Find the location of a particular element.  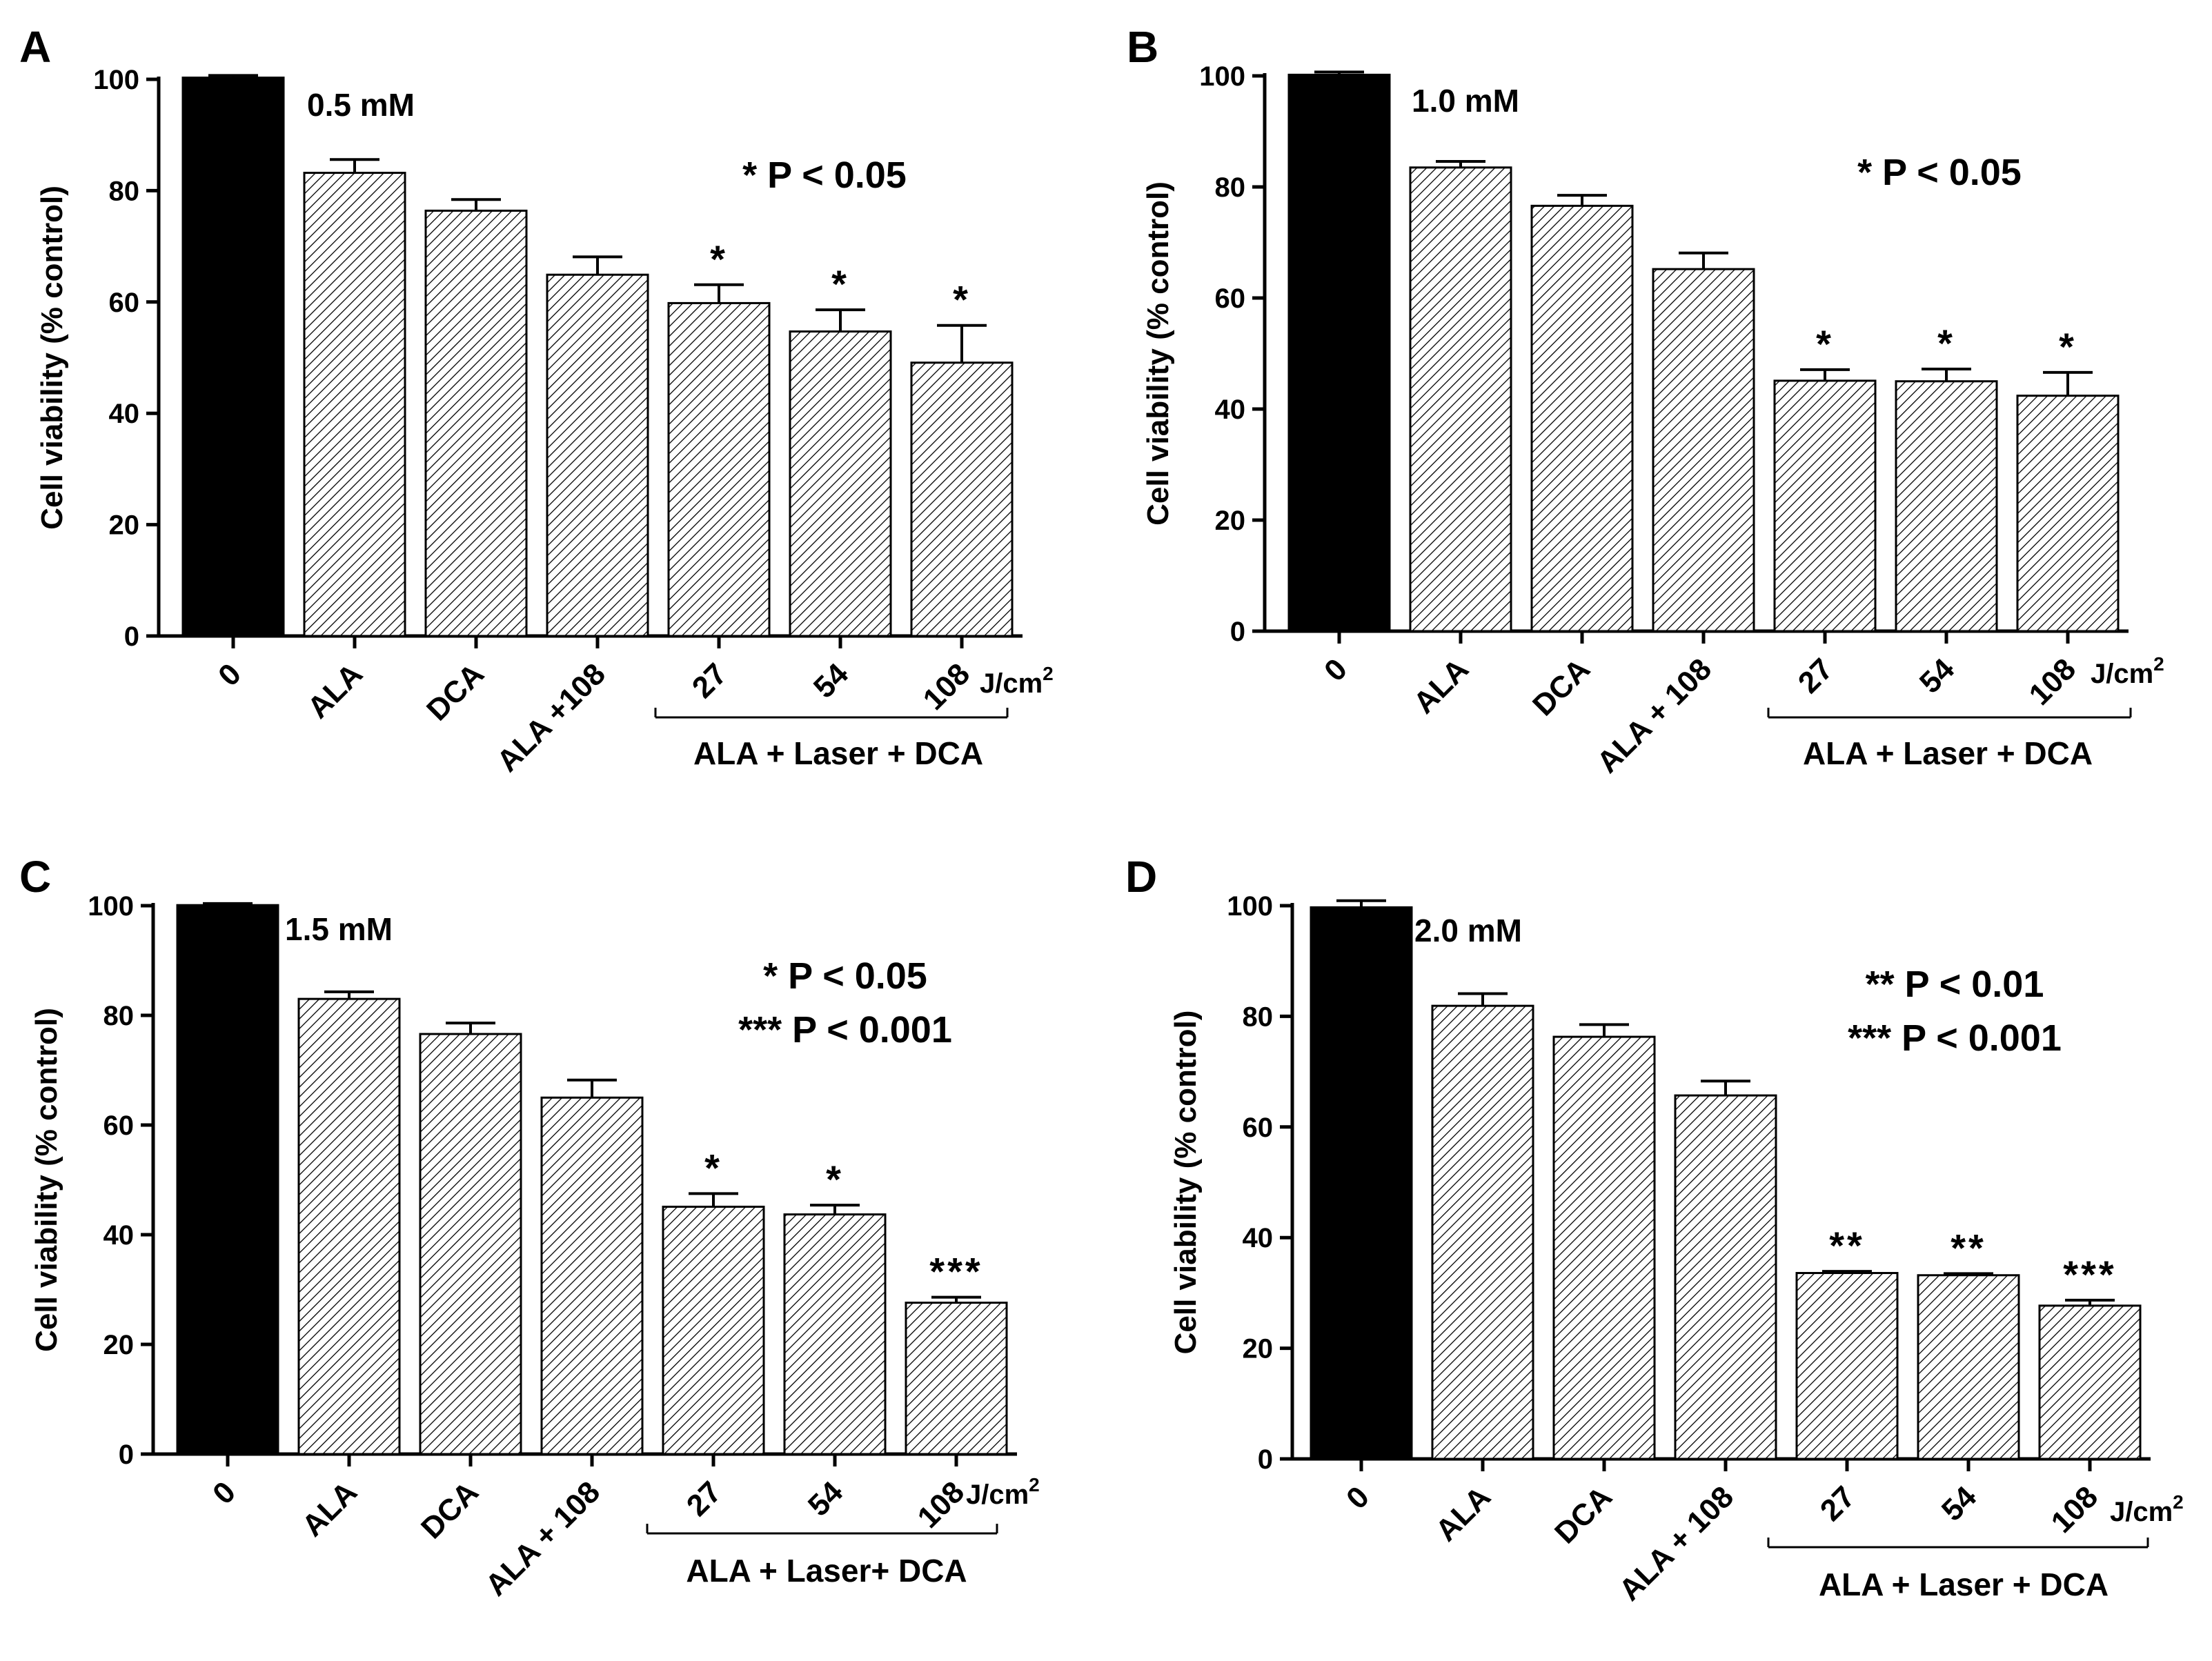

group-label: ALA + Laser+ DCA is located at coordinates (826, 1571).